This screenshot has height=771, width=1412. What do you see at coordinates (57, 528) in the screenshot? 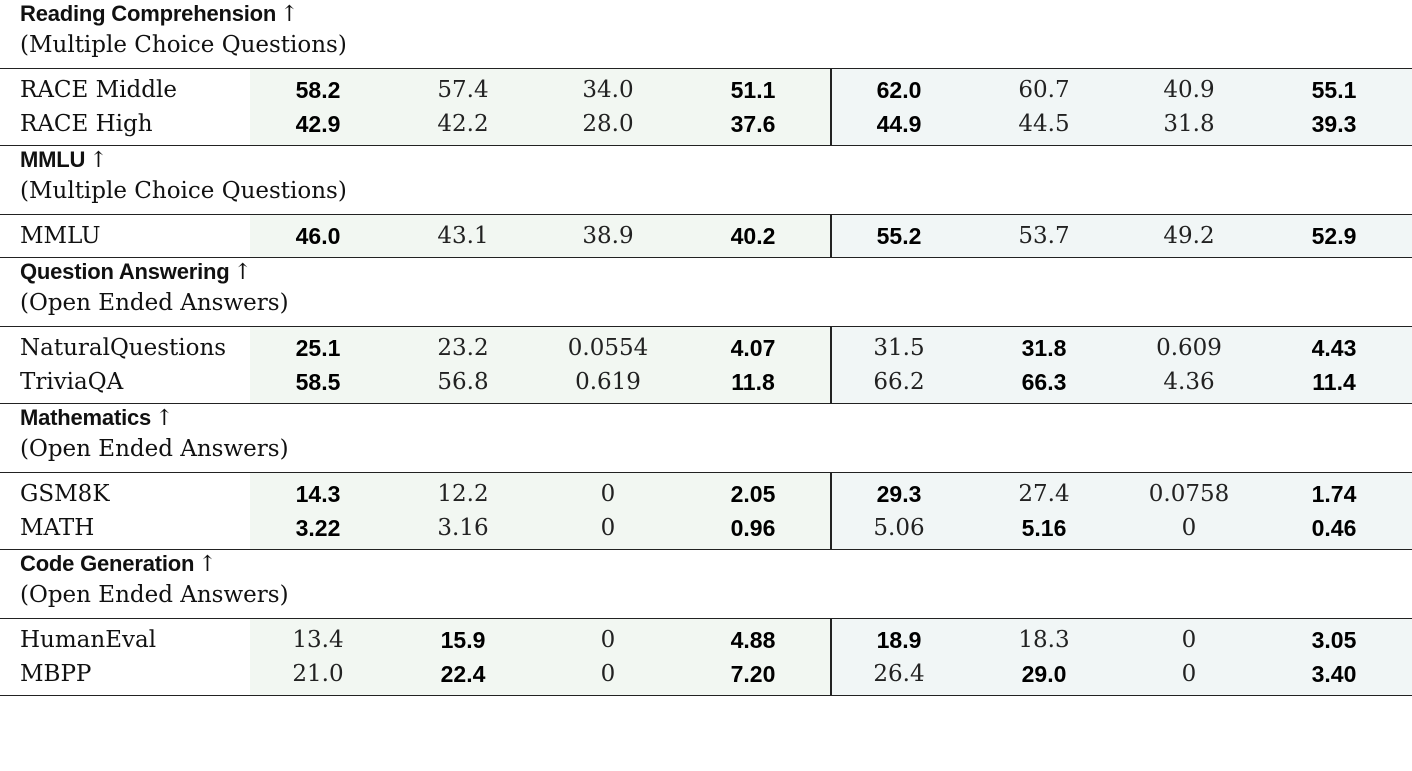
I see `row-label: MATH` at bounding box center [57, 528].